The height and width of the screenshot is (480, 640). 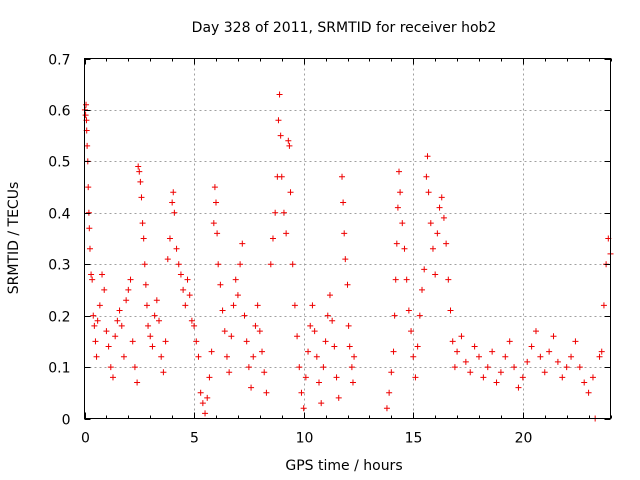 I want to click on y-tick-label: 0, so click(x=66, y=421).